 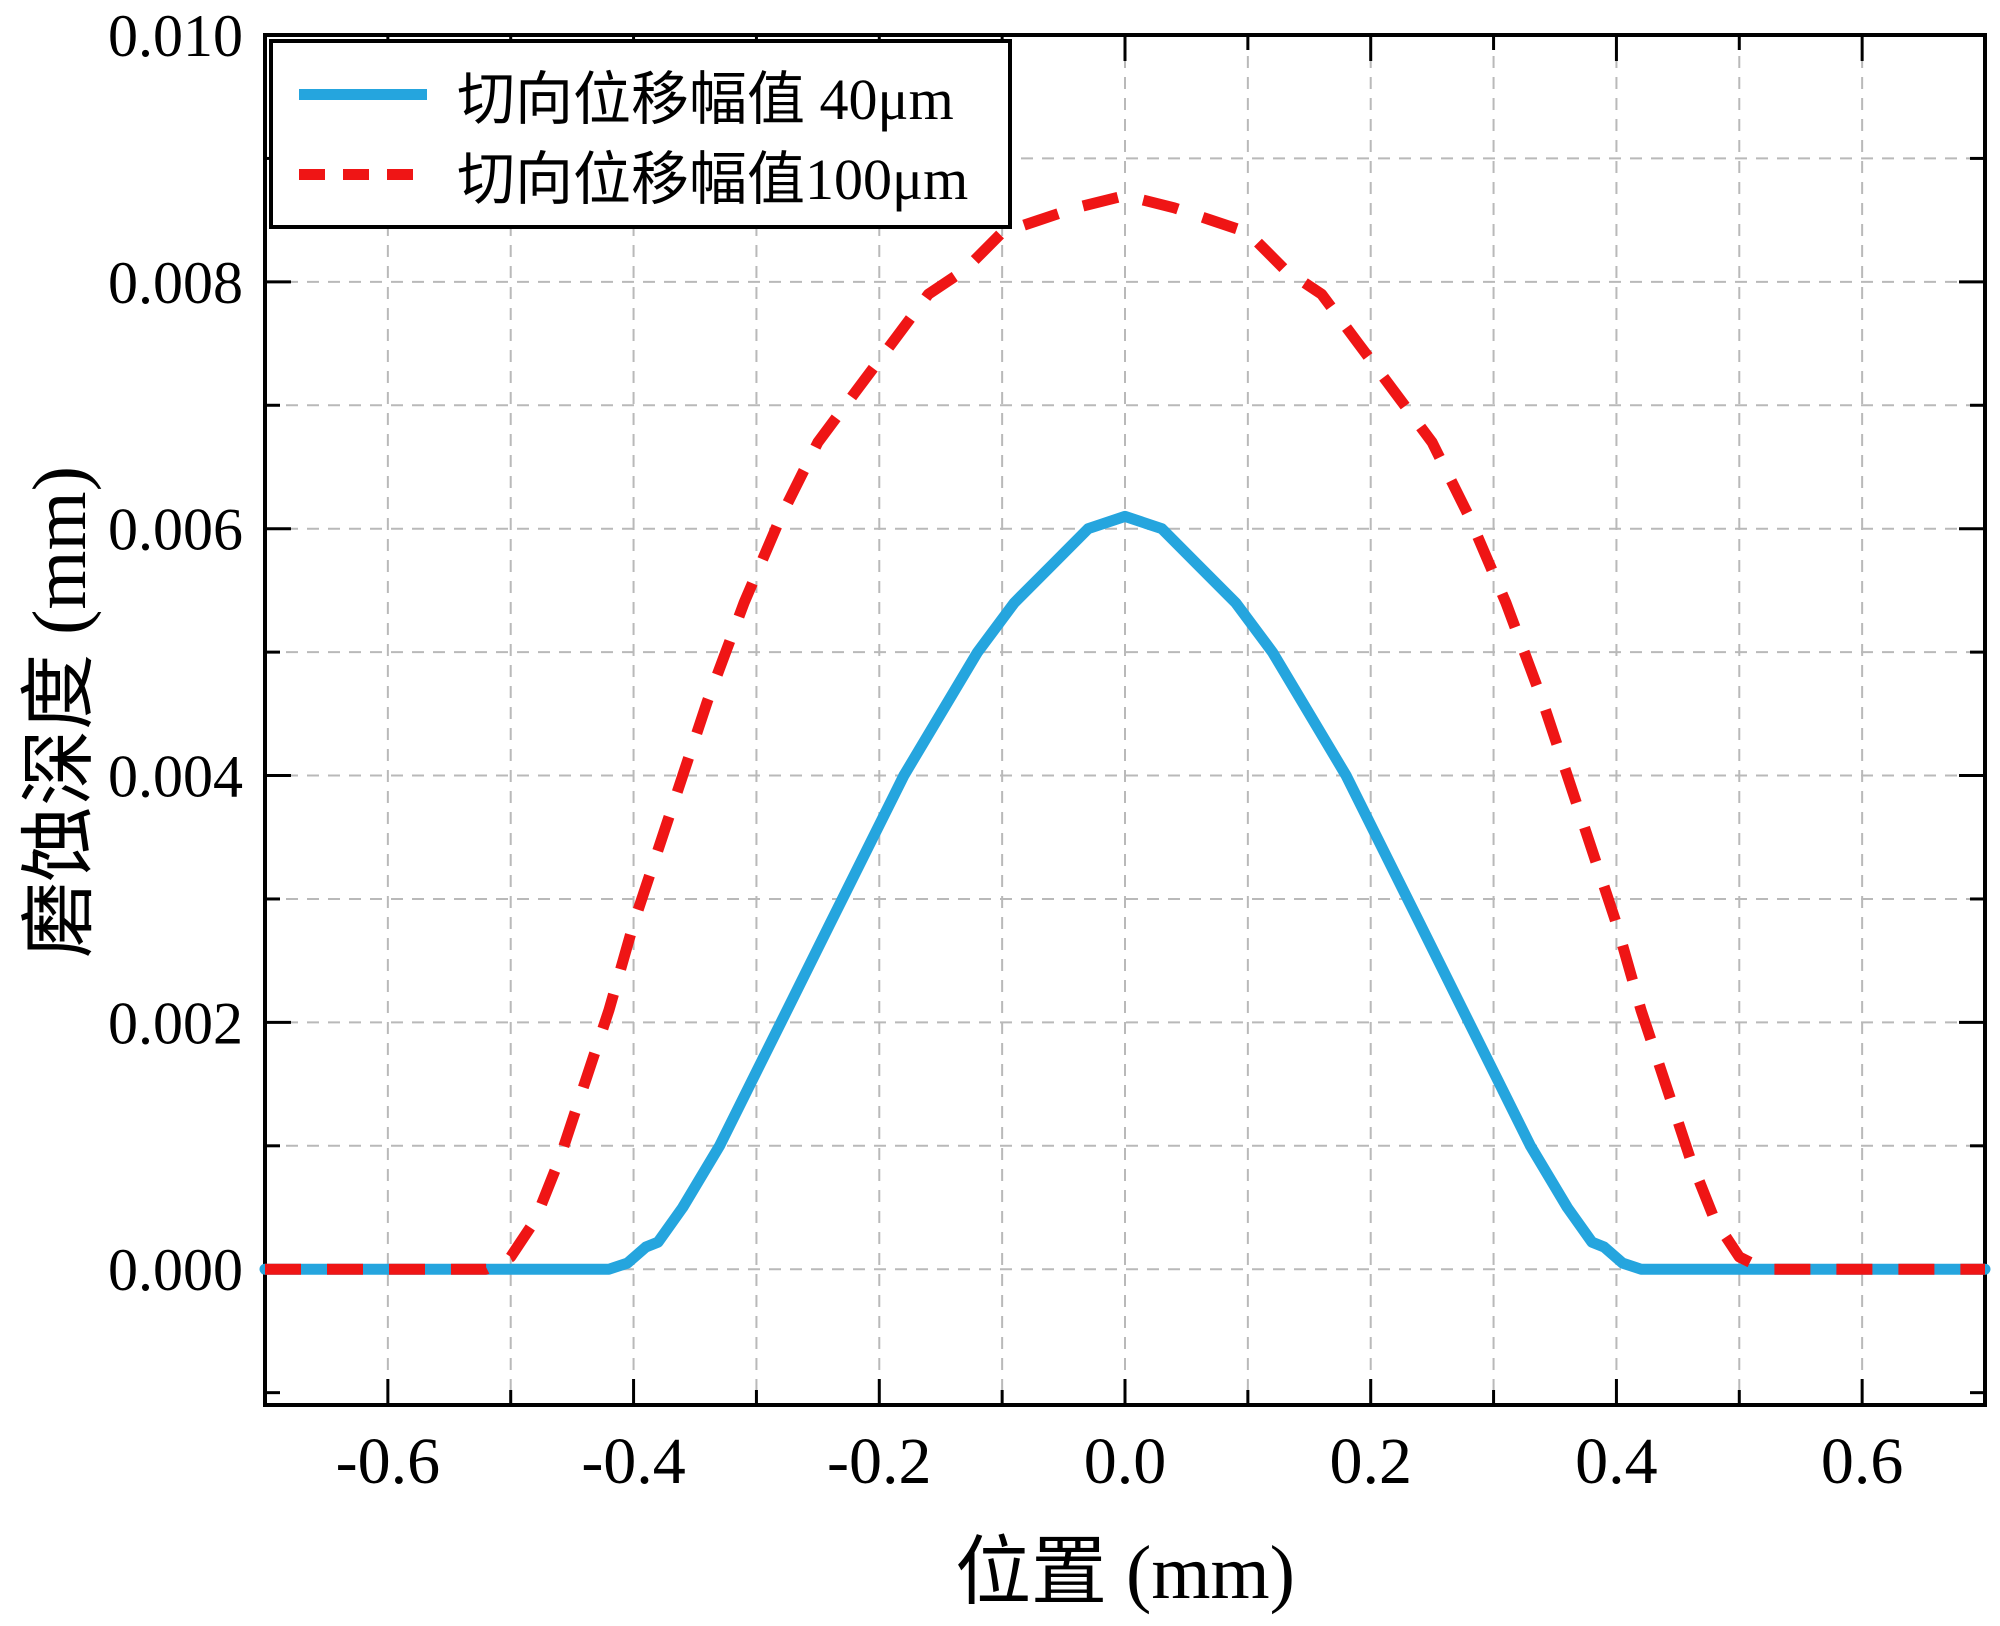 I want to click on legend-label: 切向位移幅值100μm, so click(x=713, y=179).